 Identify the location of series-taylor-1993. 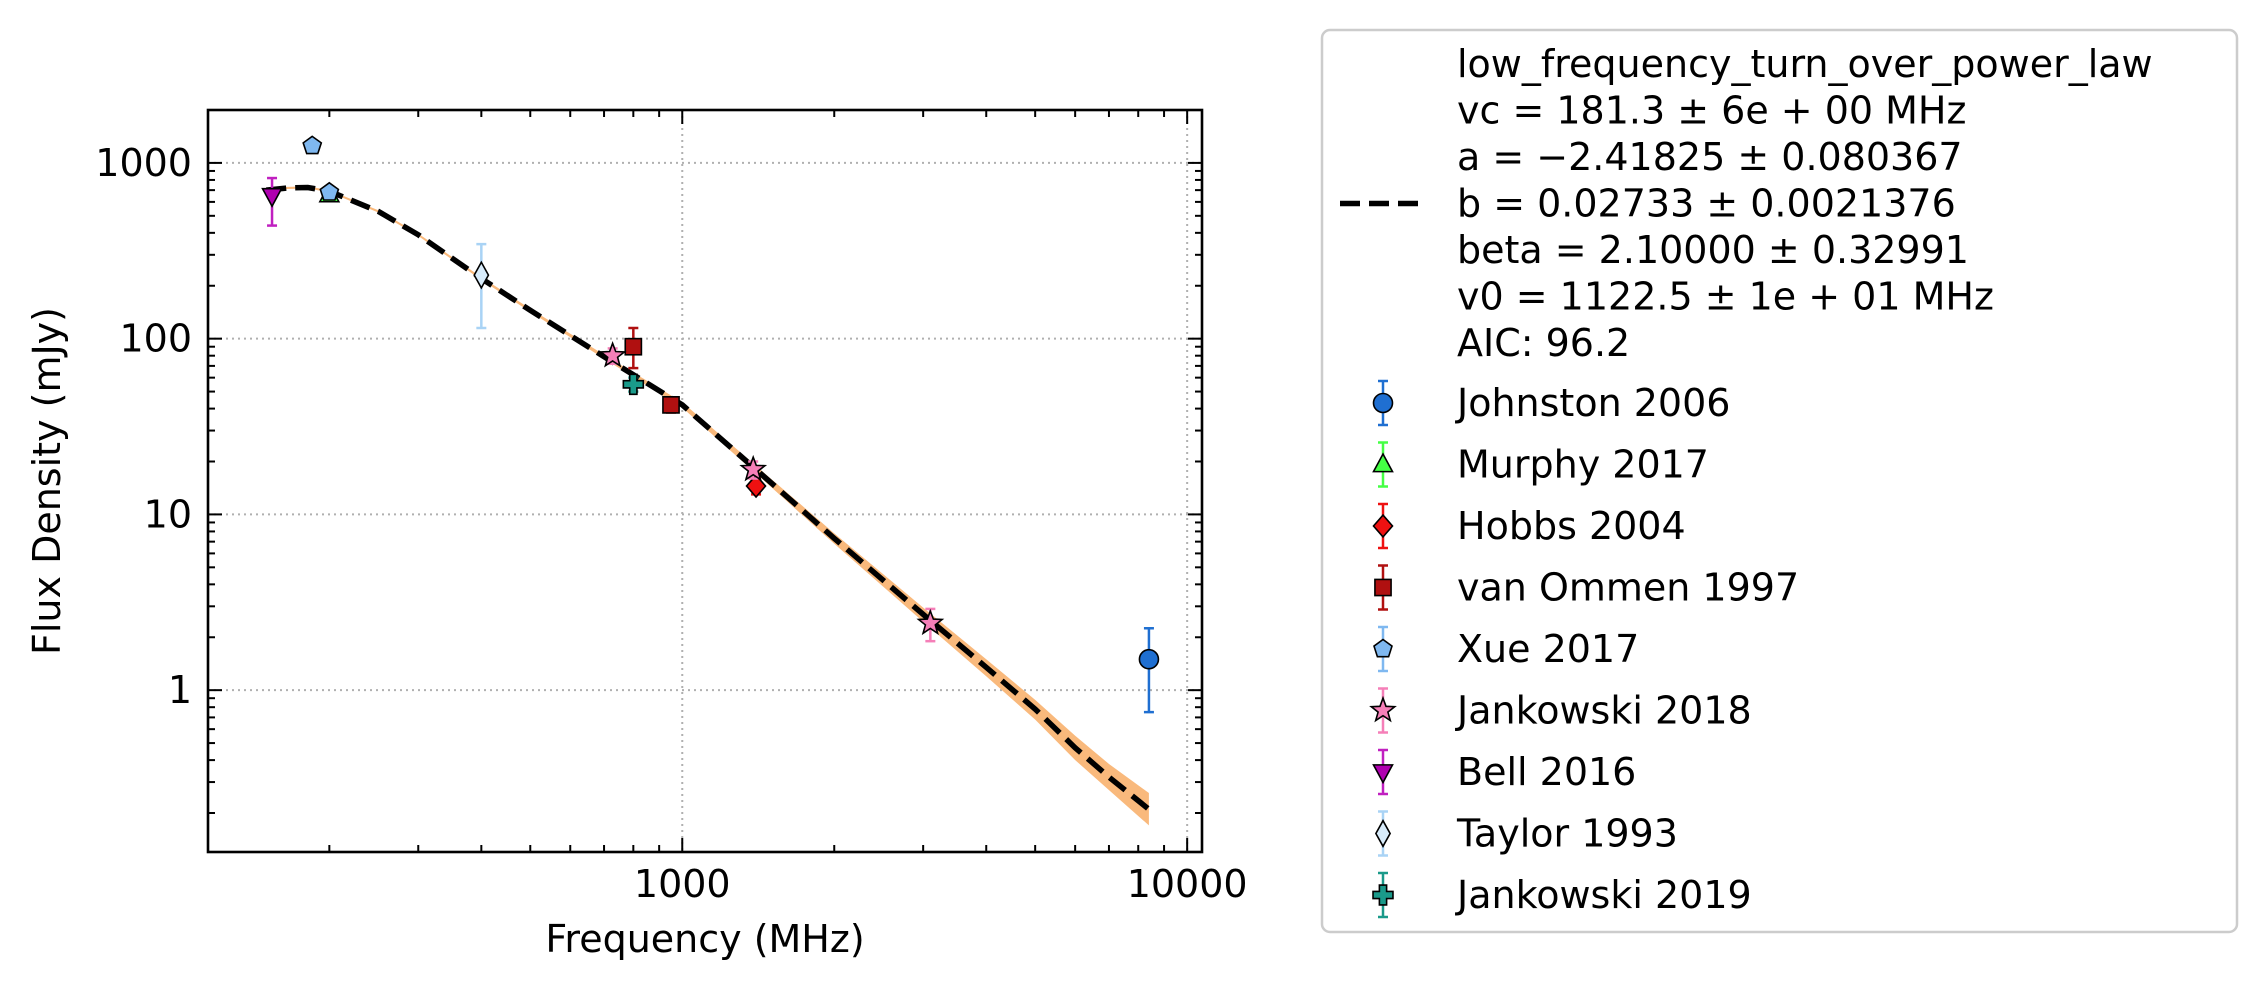
(481, 286).